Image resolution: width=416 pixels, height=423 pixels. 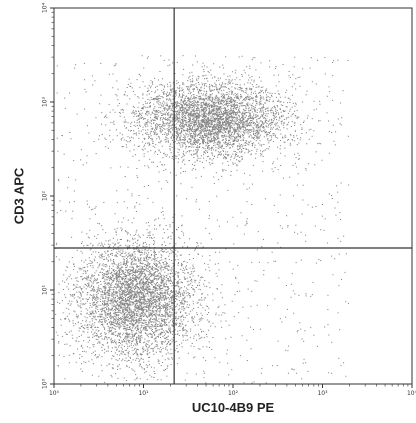 What do you see at coordinates (322, 393) in the screenshot?
I see `x-tick-label: 10³` at bounding box center [322, 393].